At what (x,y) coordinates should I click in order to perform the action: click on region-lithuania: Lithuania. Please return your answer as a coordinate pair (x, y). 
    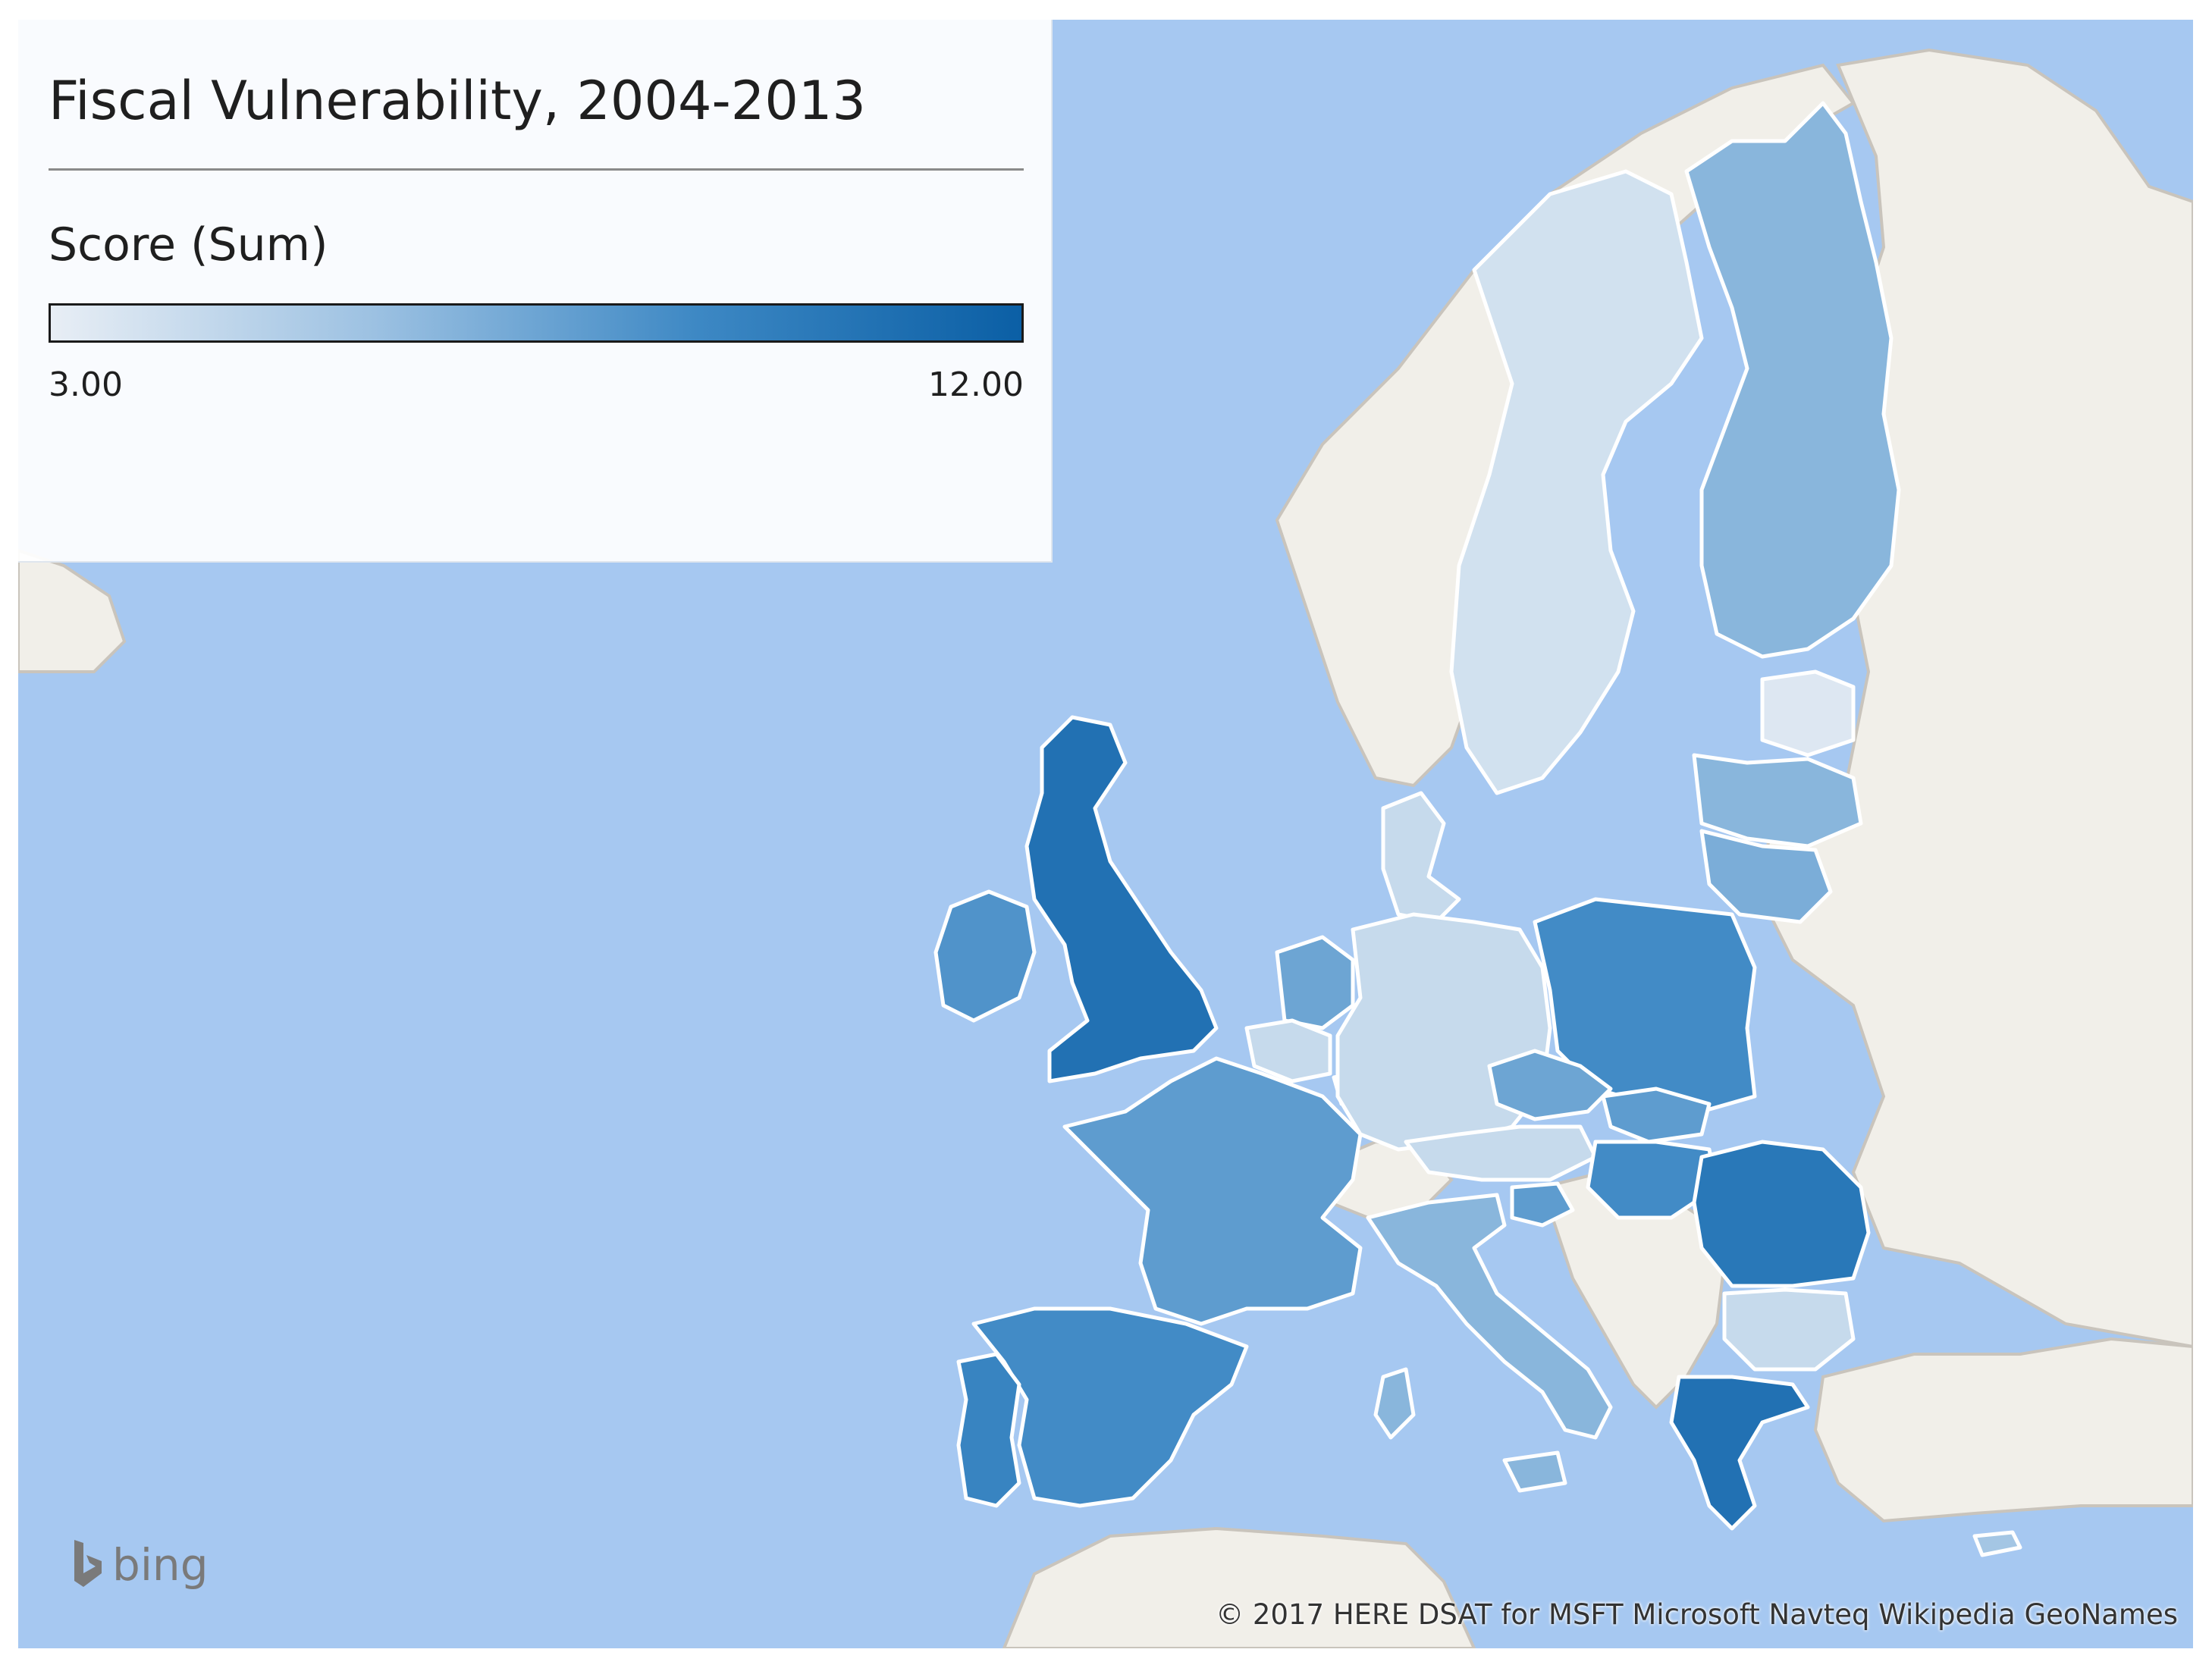
    Looking at the image, I should click on (1766, 876).